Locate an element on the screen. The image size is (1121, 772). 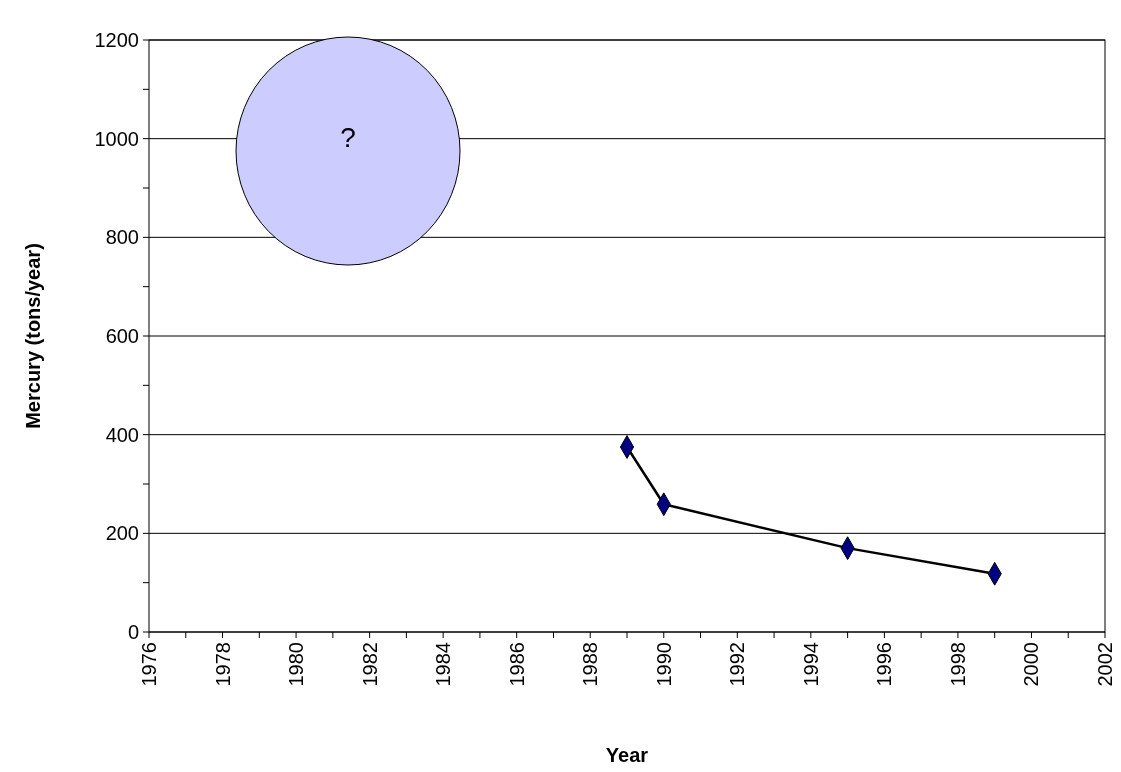
y-tick-label: 600 is located at coordinates (122, 336).